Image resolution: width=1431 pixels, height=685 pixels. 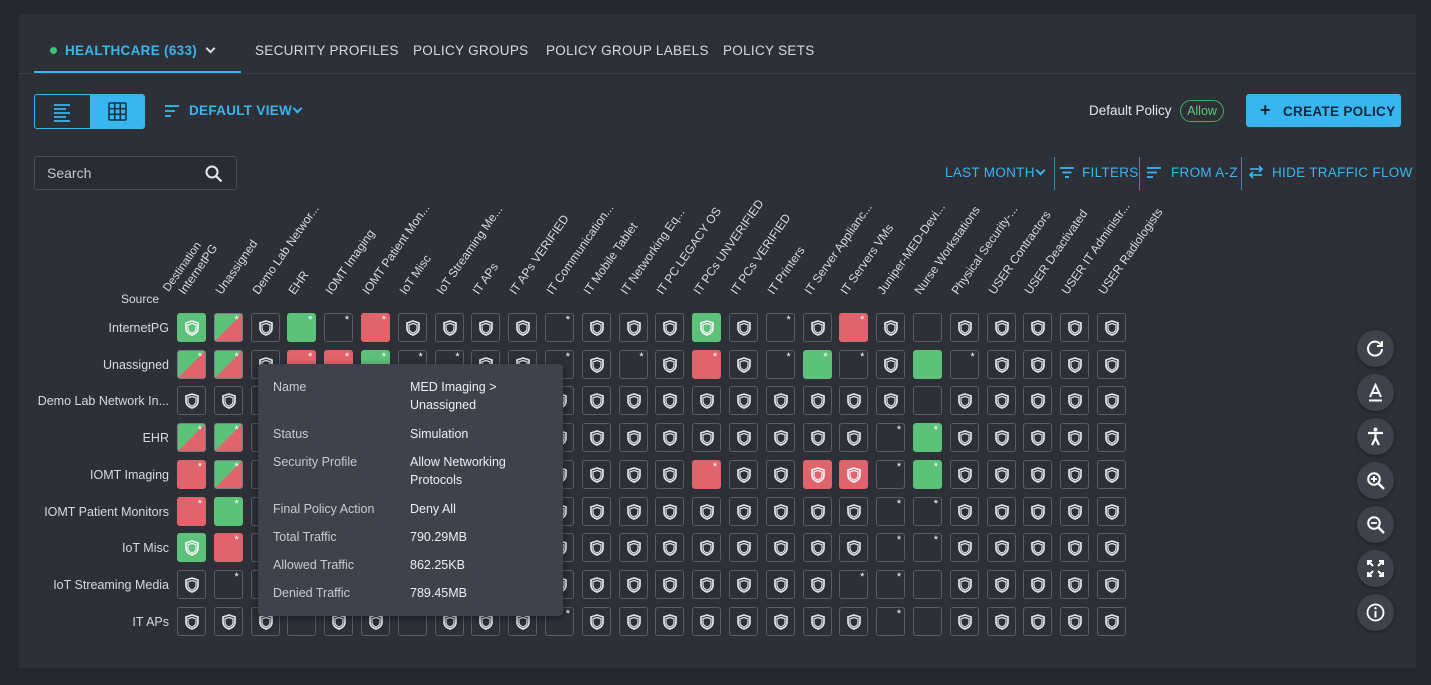 What do you see at coordinates (1375, 480) in the screenshot?
I see `zoom-in-button` at bounding box center [1375, 480].